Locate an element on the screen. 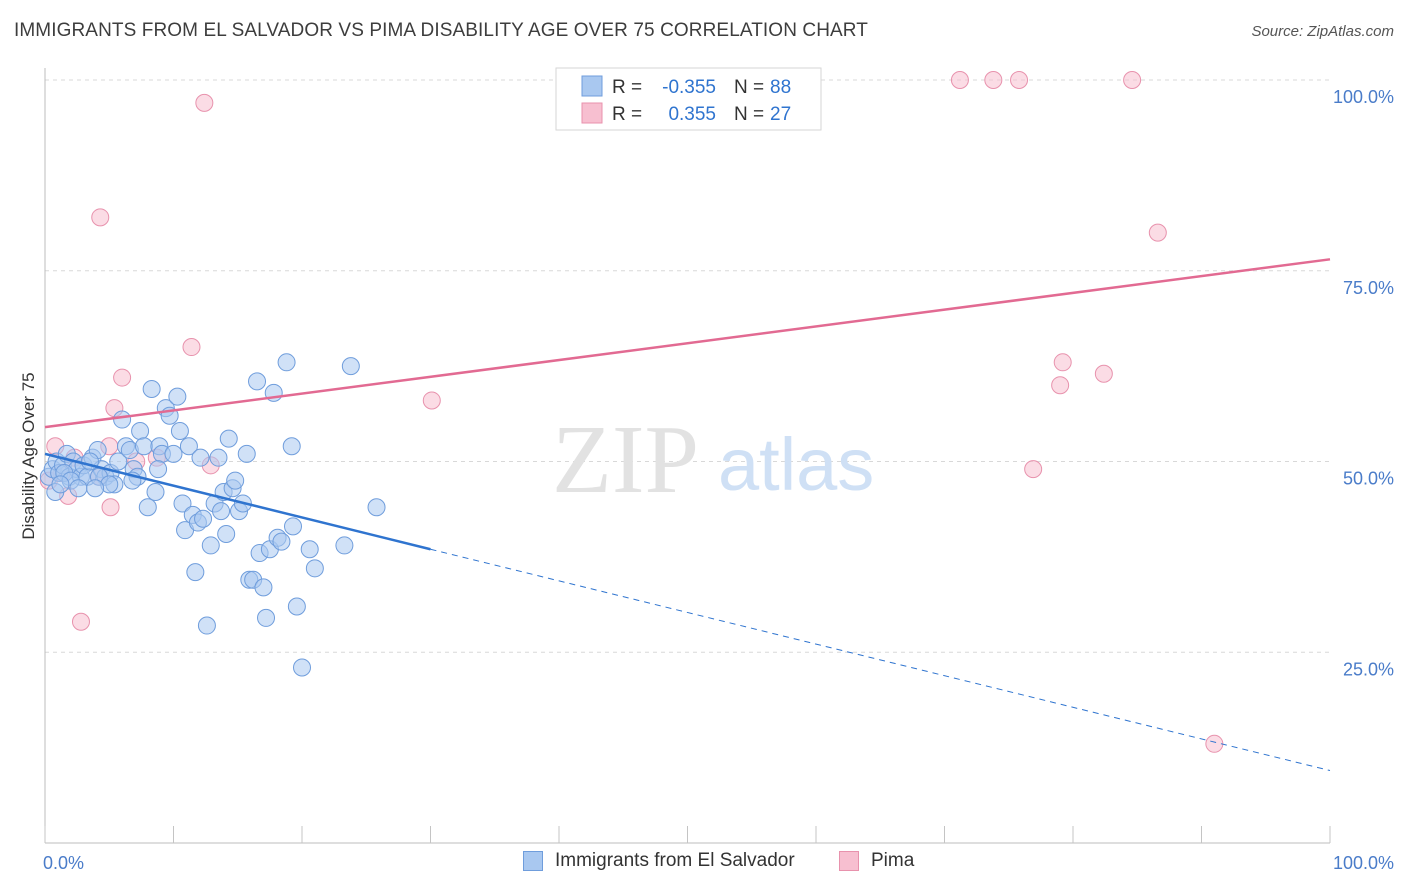  bottom-legend-swatch-pink is located at coordinates (849, 861).